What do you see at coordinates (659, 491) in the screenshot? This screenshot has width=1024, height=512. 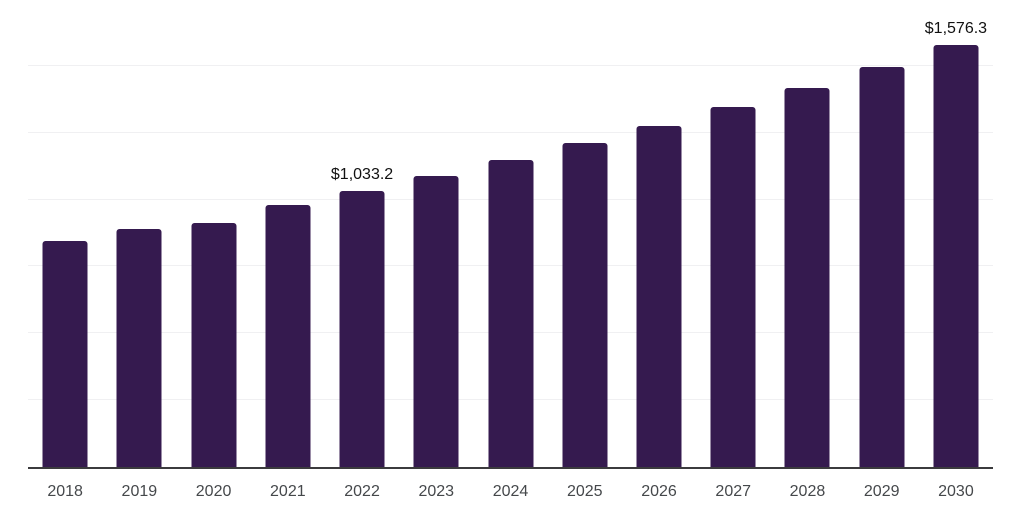 I see `x-tick-2026: 2026` at bounding box center [659, 491].